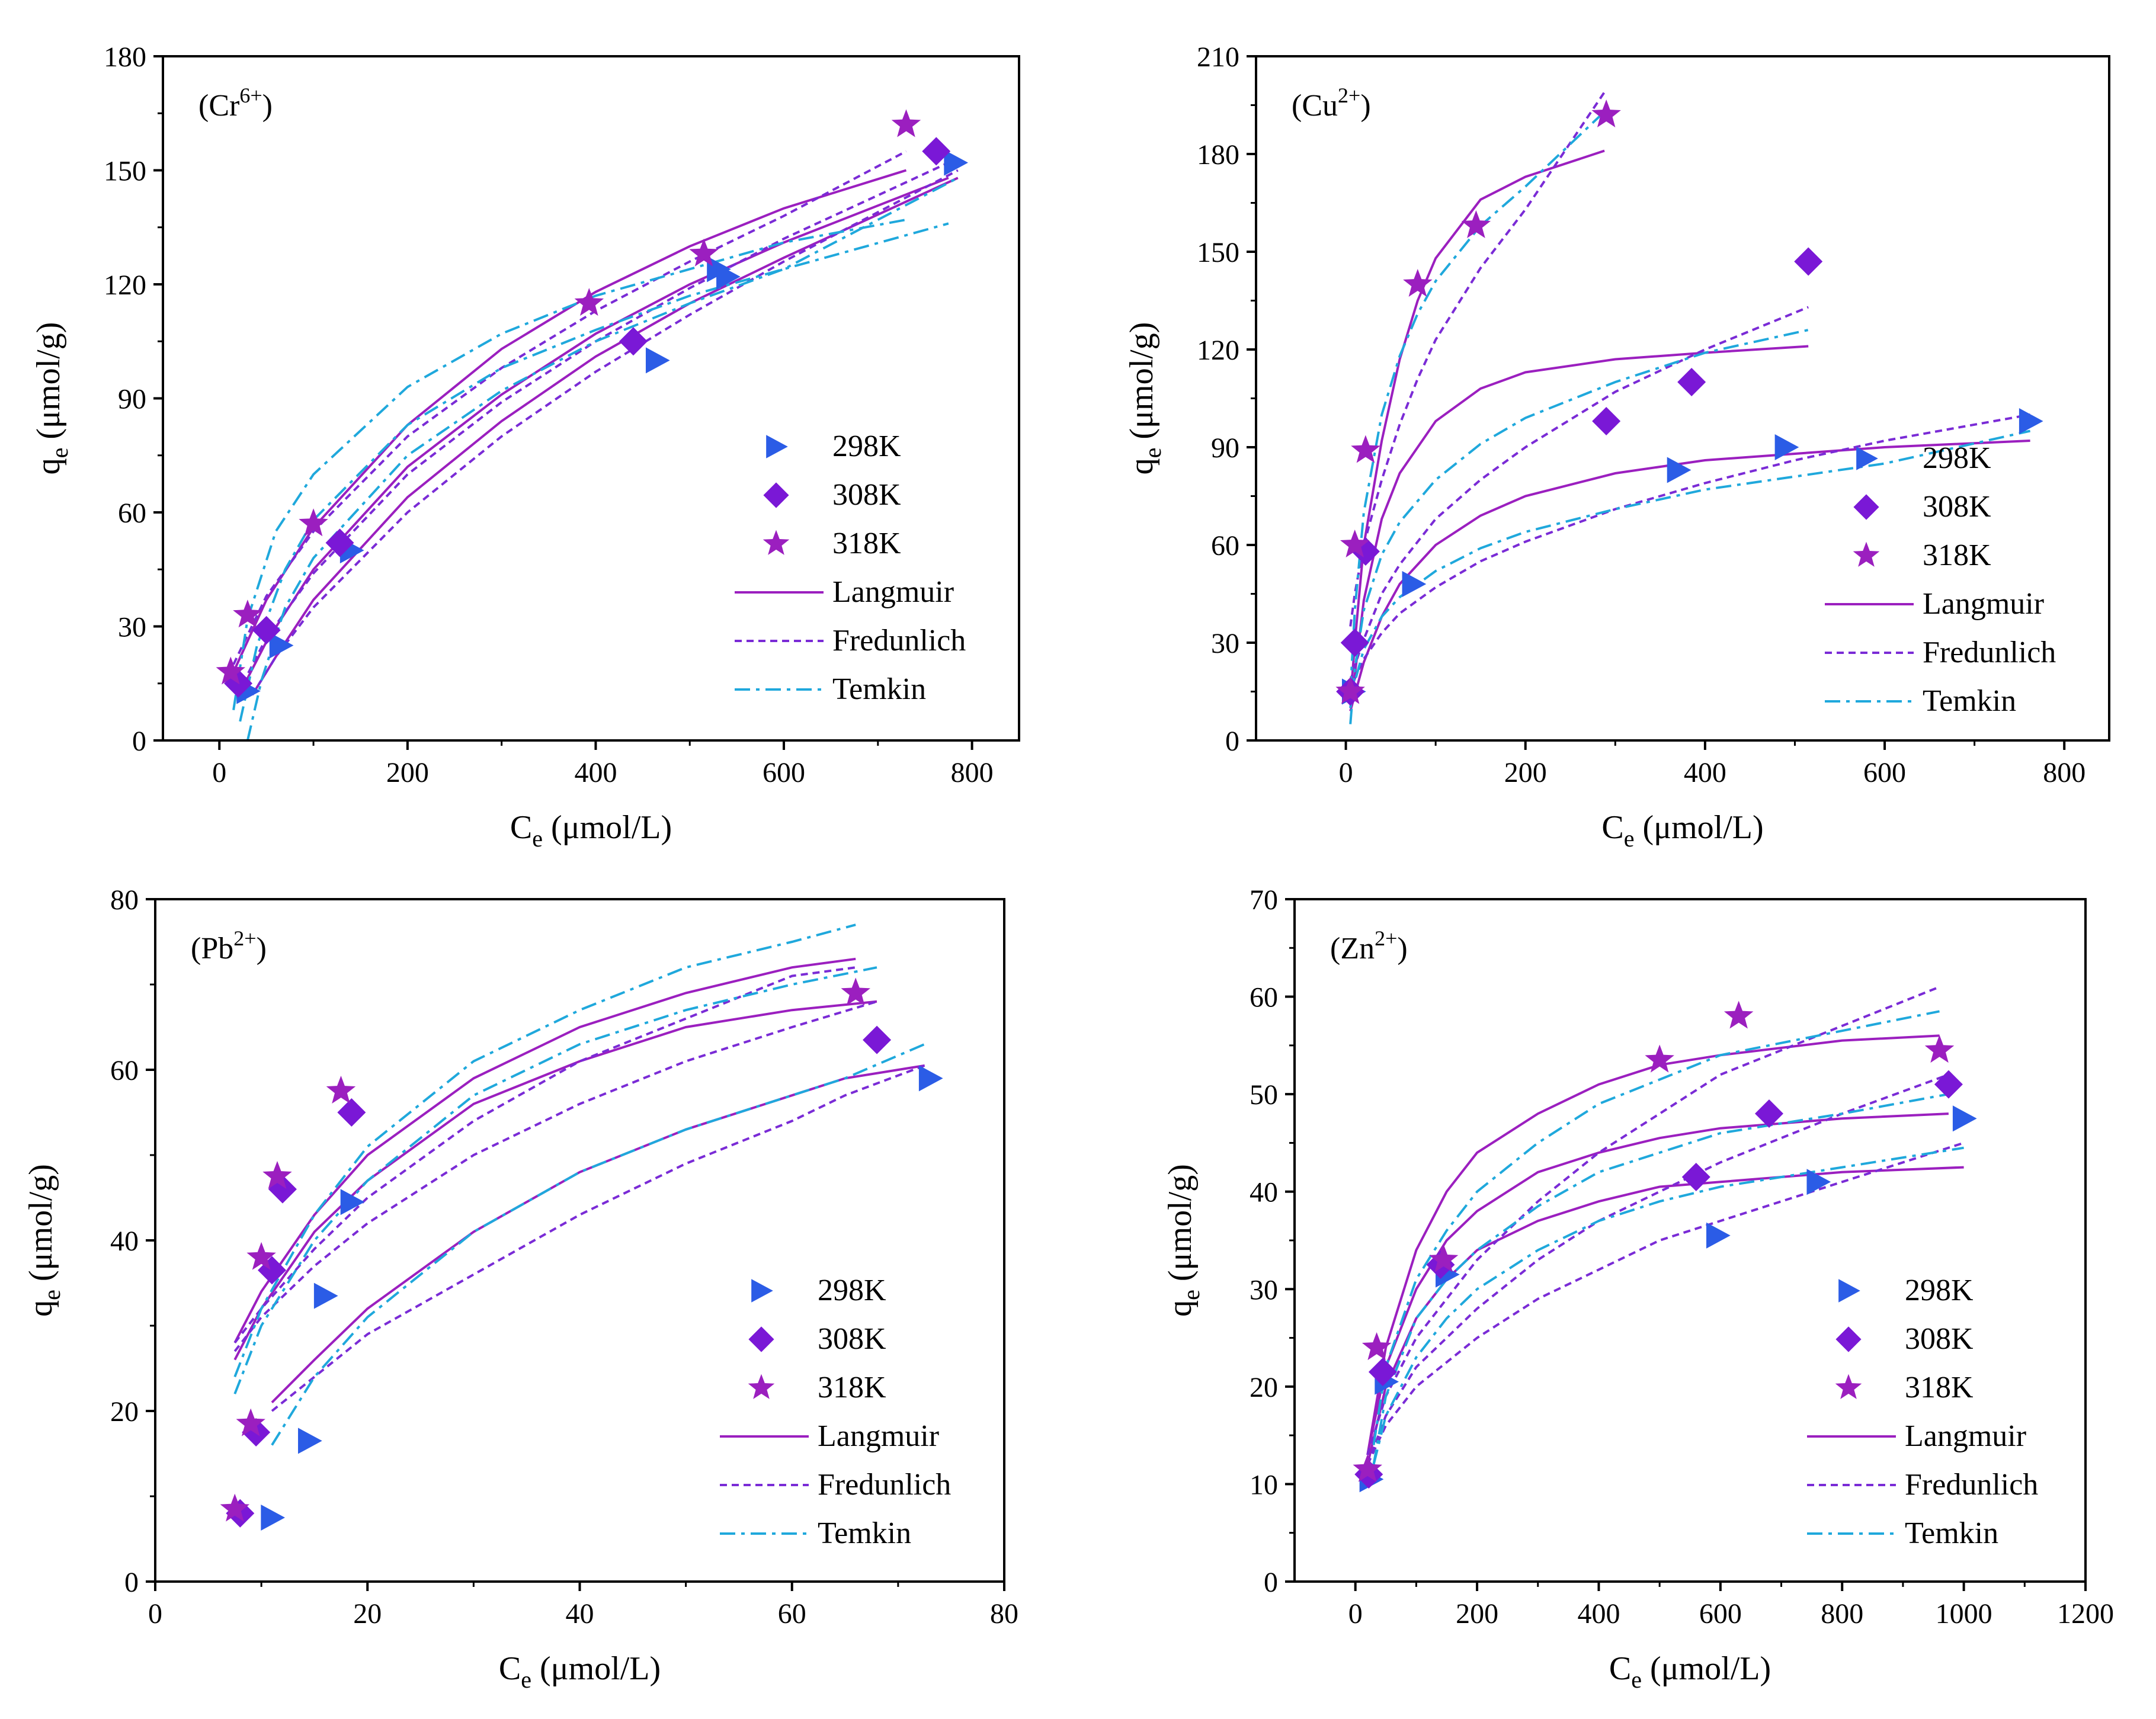  I want to click on y-tick-label: 210, so click(1218, 57).